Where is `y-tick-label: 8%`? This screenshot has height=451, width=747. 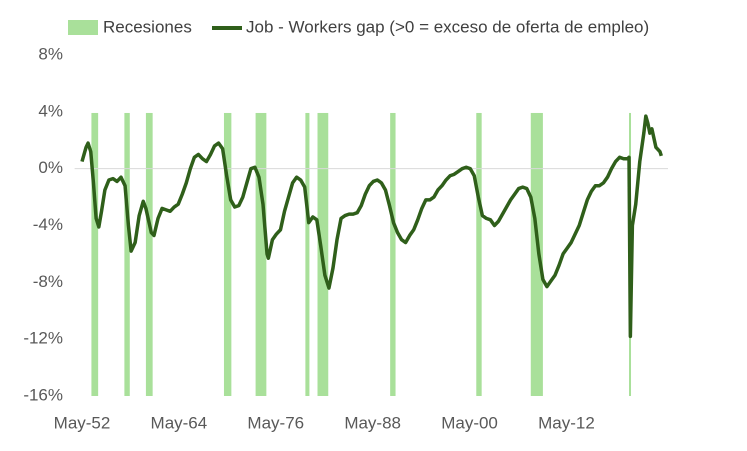
y-tick-label: 8% is located at coordinates (50, 53).